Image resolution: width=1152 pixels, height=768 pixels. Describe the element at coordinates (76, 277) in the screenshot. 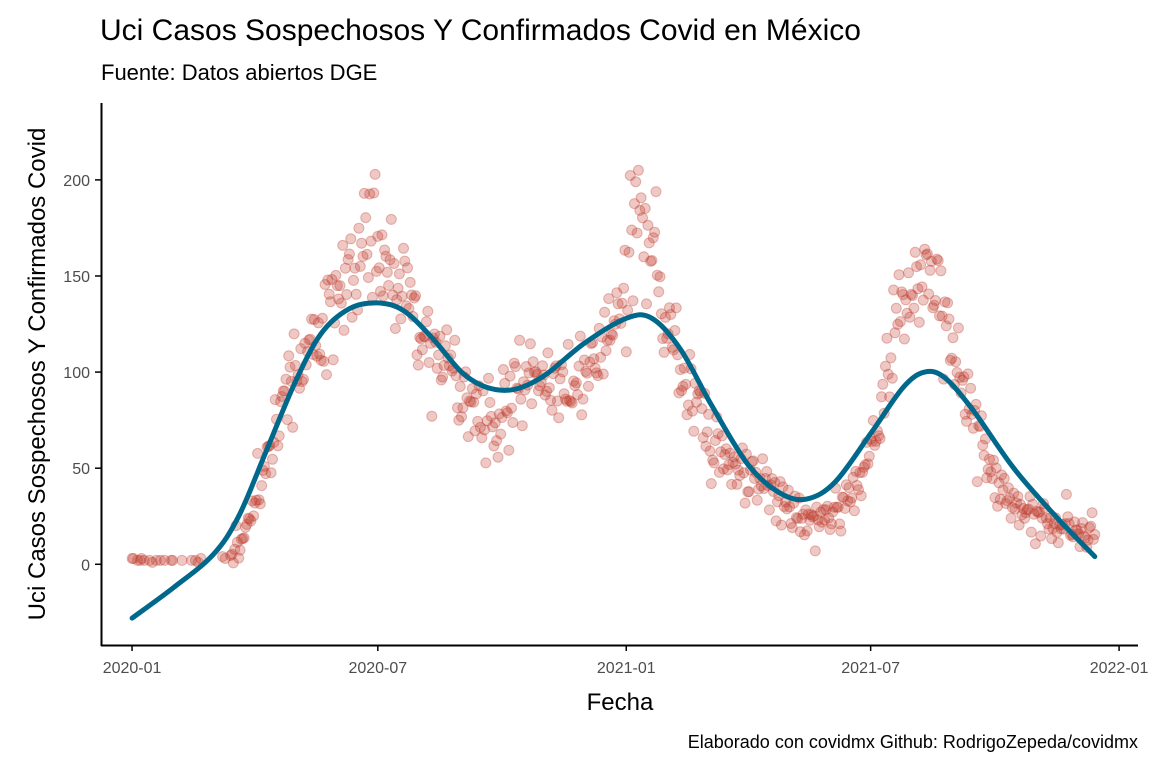

I see `y-tick-label: 150` at that location.